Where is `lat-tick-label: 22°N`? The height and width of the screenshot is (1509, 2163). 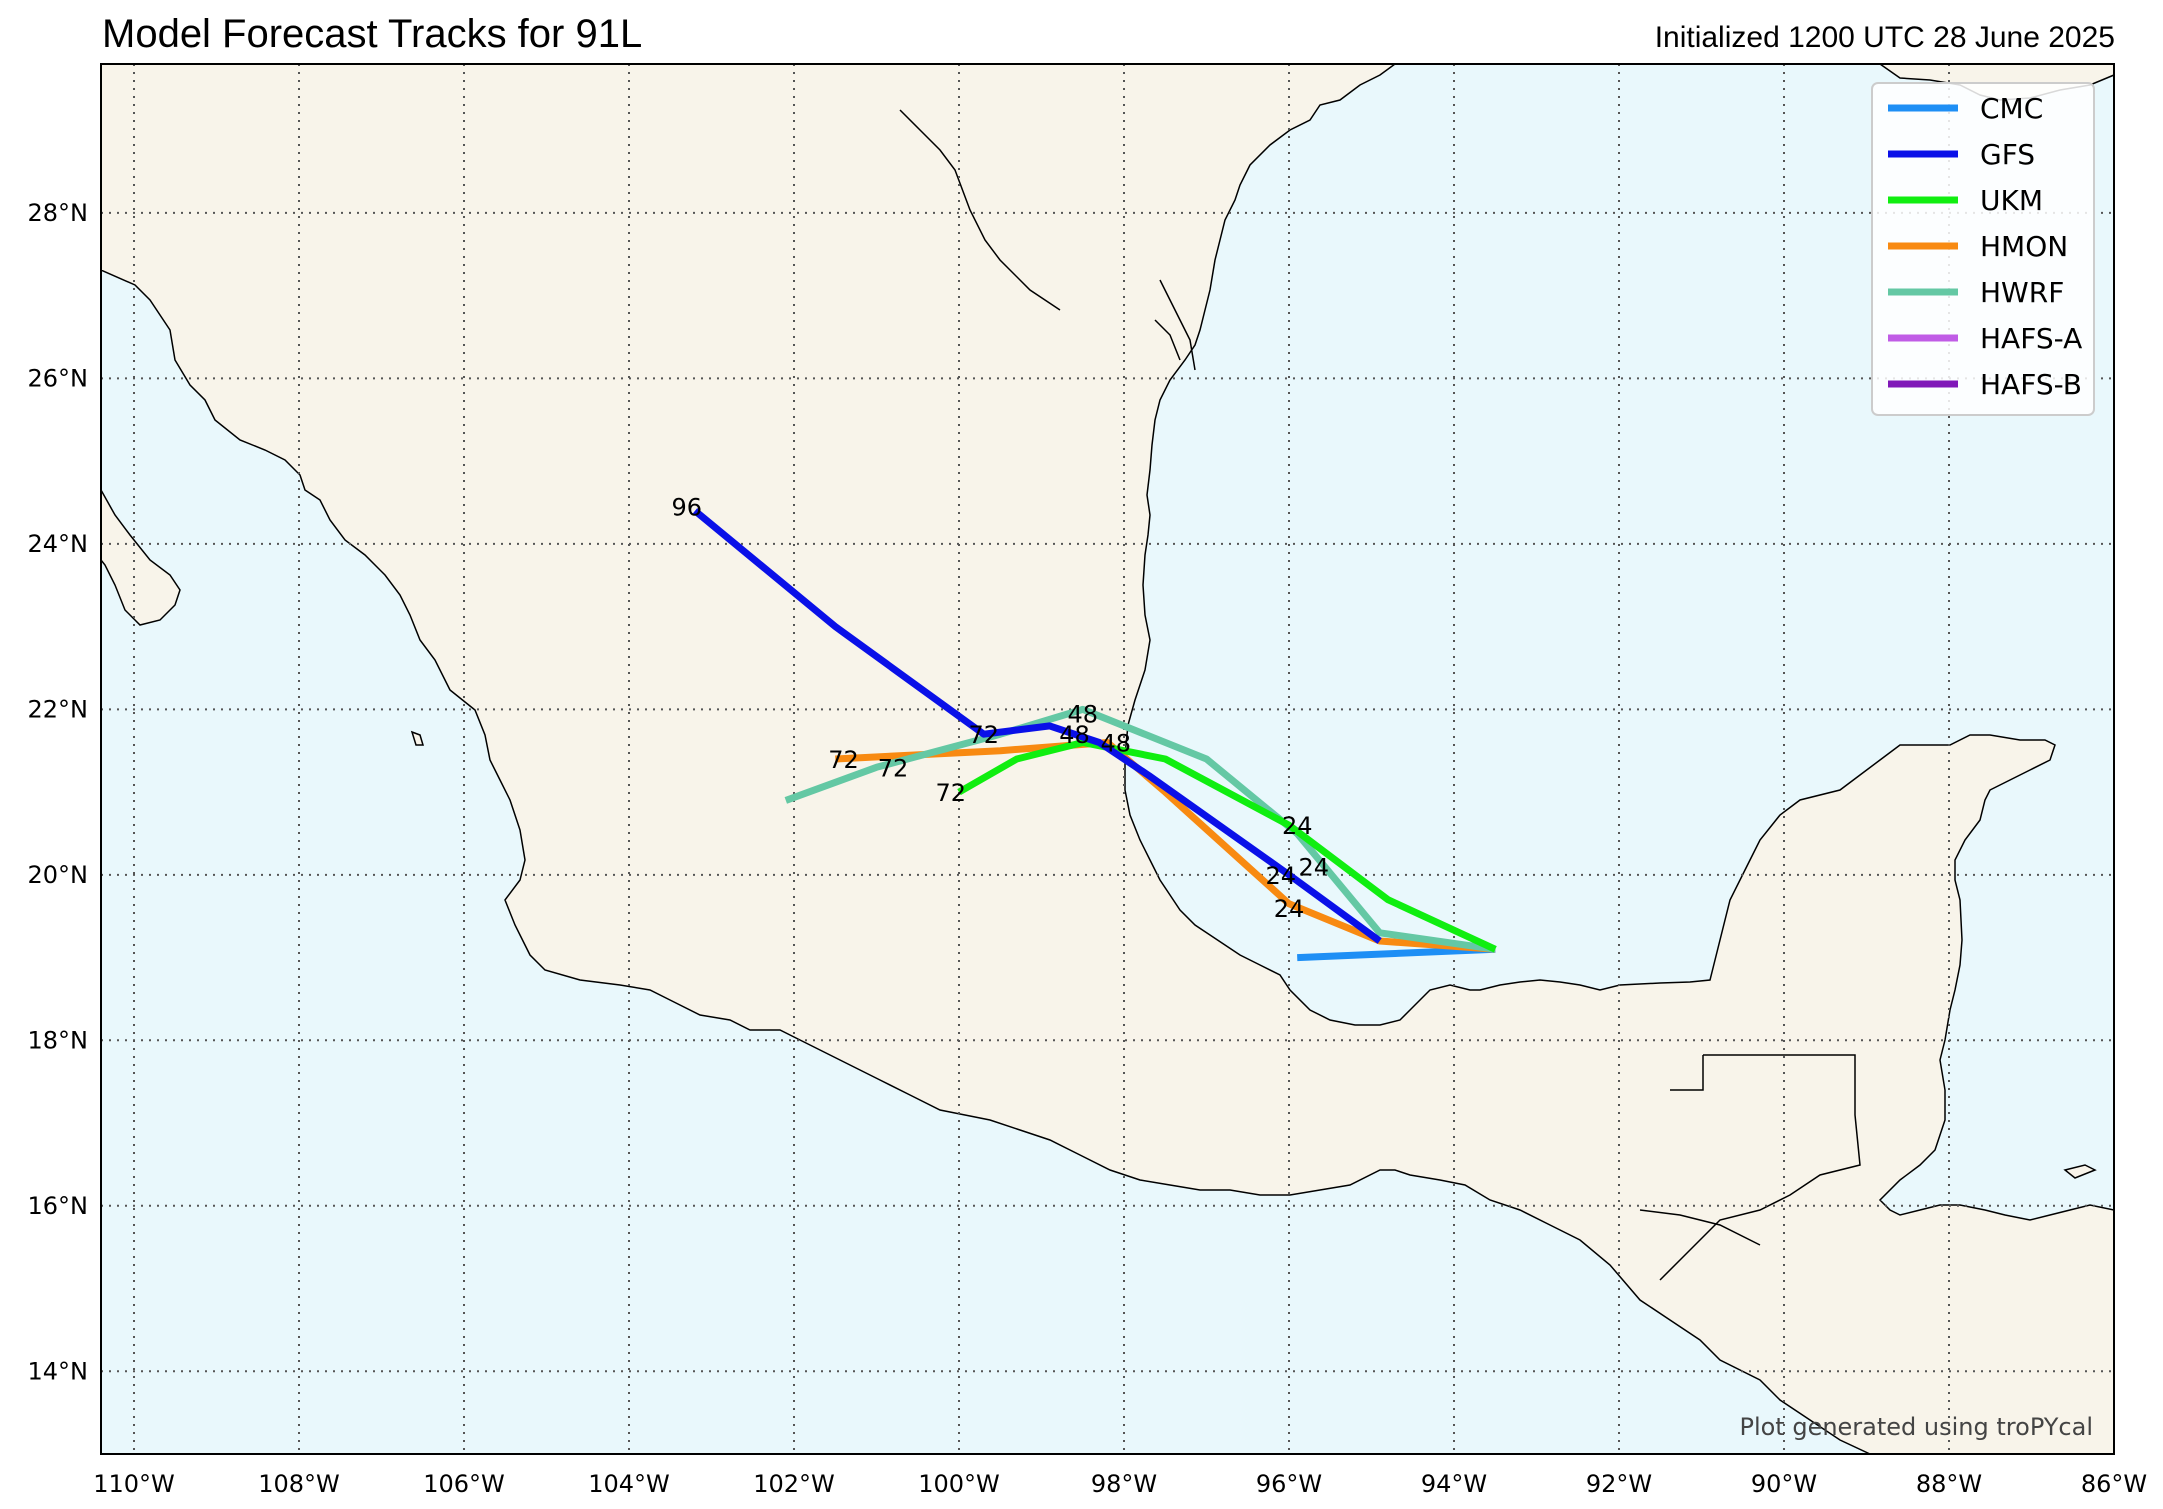
lat-tick-label: 22°N is located at coordinates (58, 709).